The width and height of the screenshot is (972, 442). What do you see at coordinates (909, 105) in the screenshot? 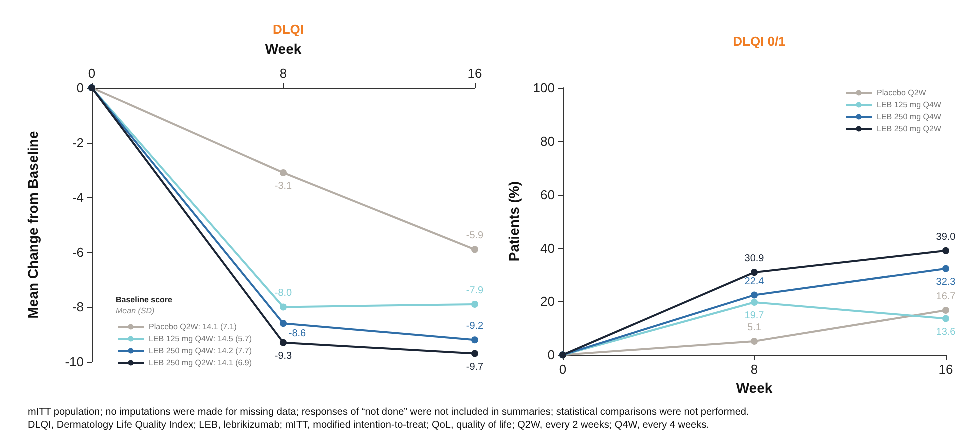
I see `legend-label: LEB 125 mg Q4W` at bounding box center [909, 105].